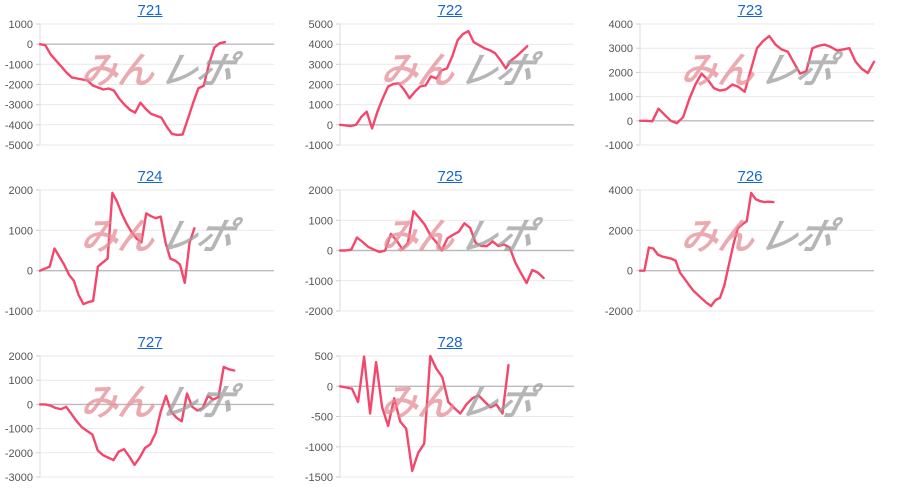 The height and width of the screenshot is (498, 900). Describe the element at coordinates (19, 126) in the screenshot. I see `y-tick-label: -4000` at that location.